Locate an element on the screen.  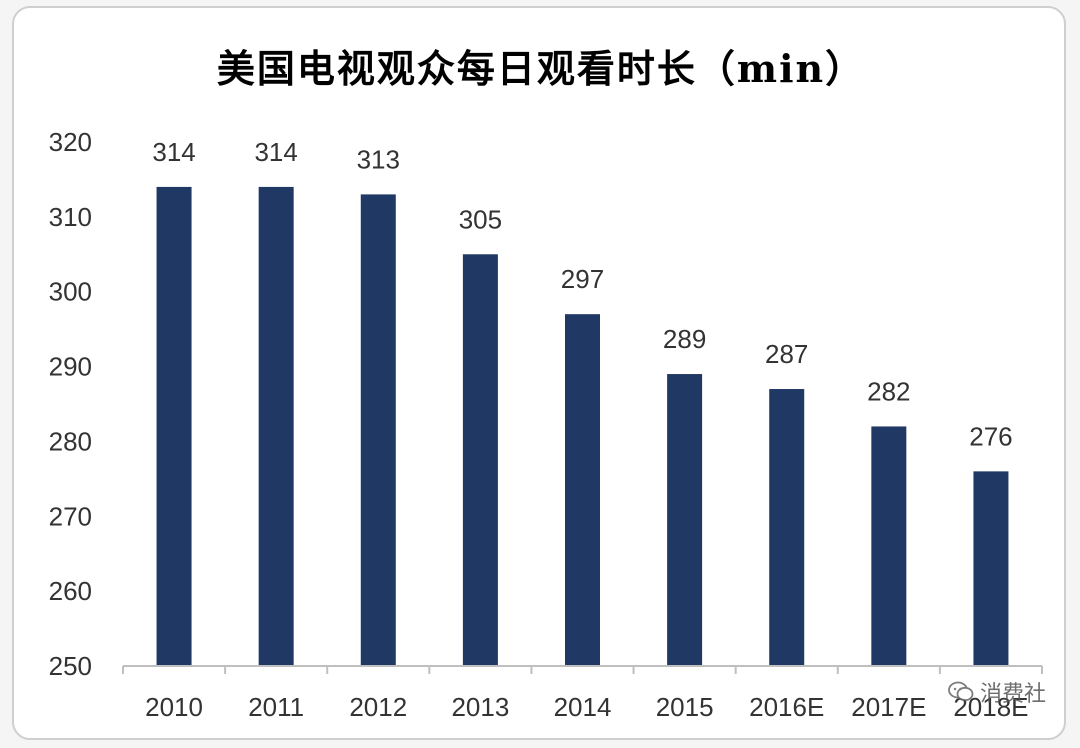
watermark: 消费社 is located at coordinates (997, 692).